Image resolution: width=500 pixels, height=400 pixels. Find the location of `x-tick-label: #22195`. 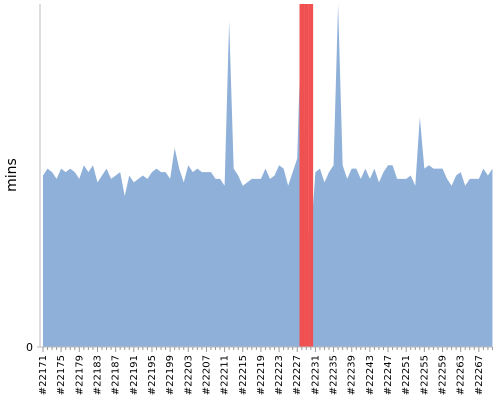

x-tick-label: #22195 is located at coordinates (152, 375).